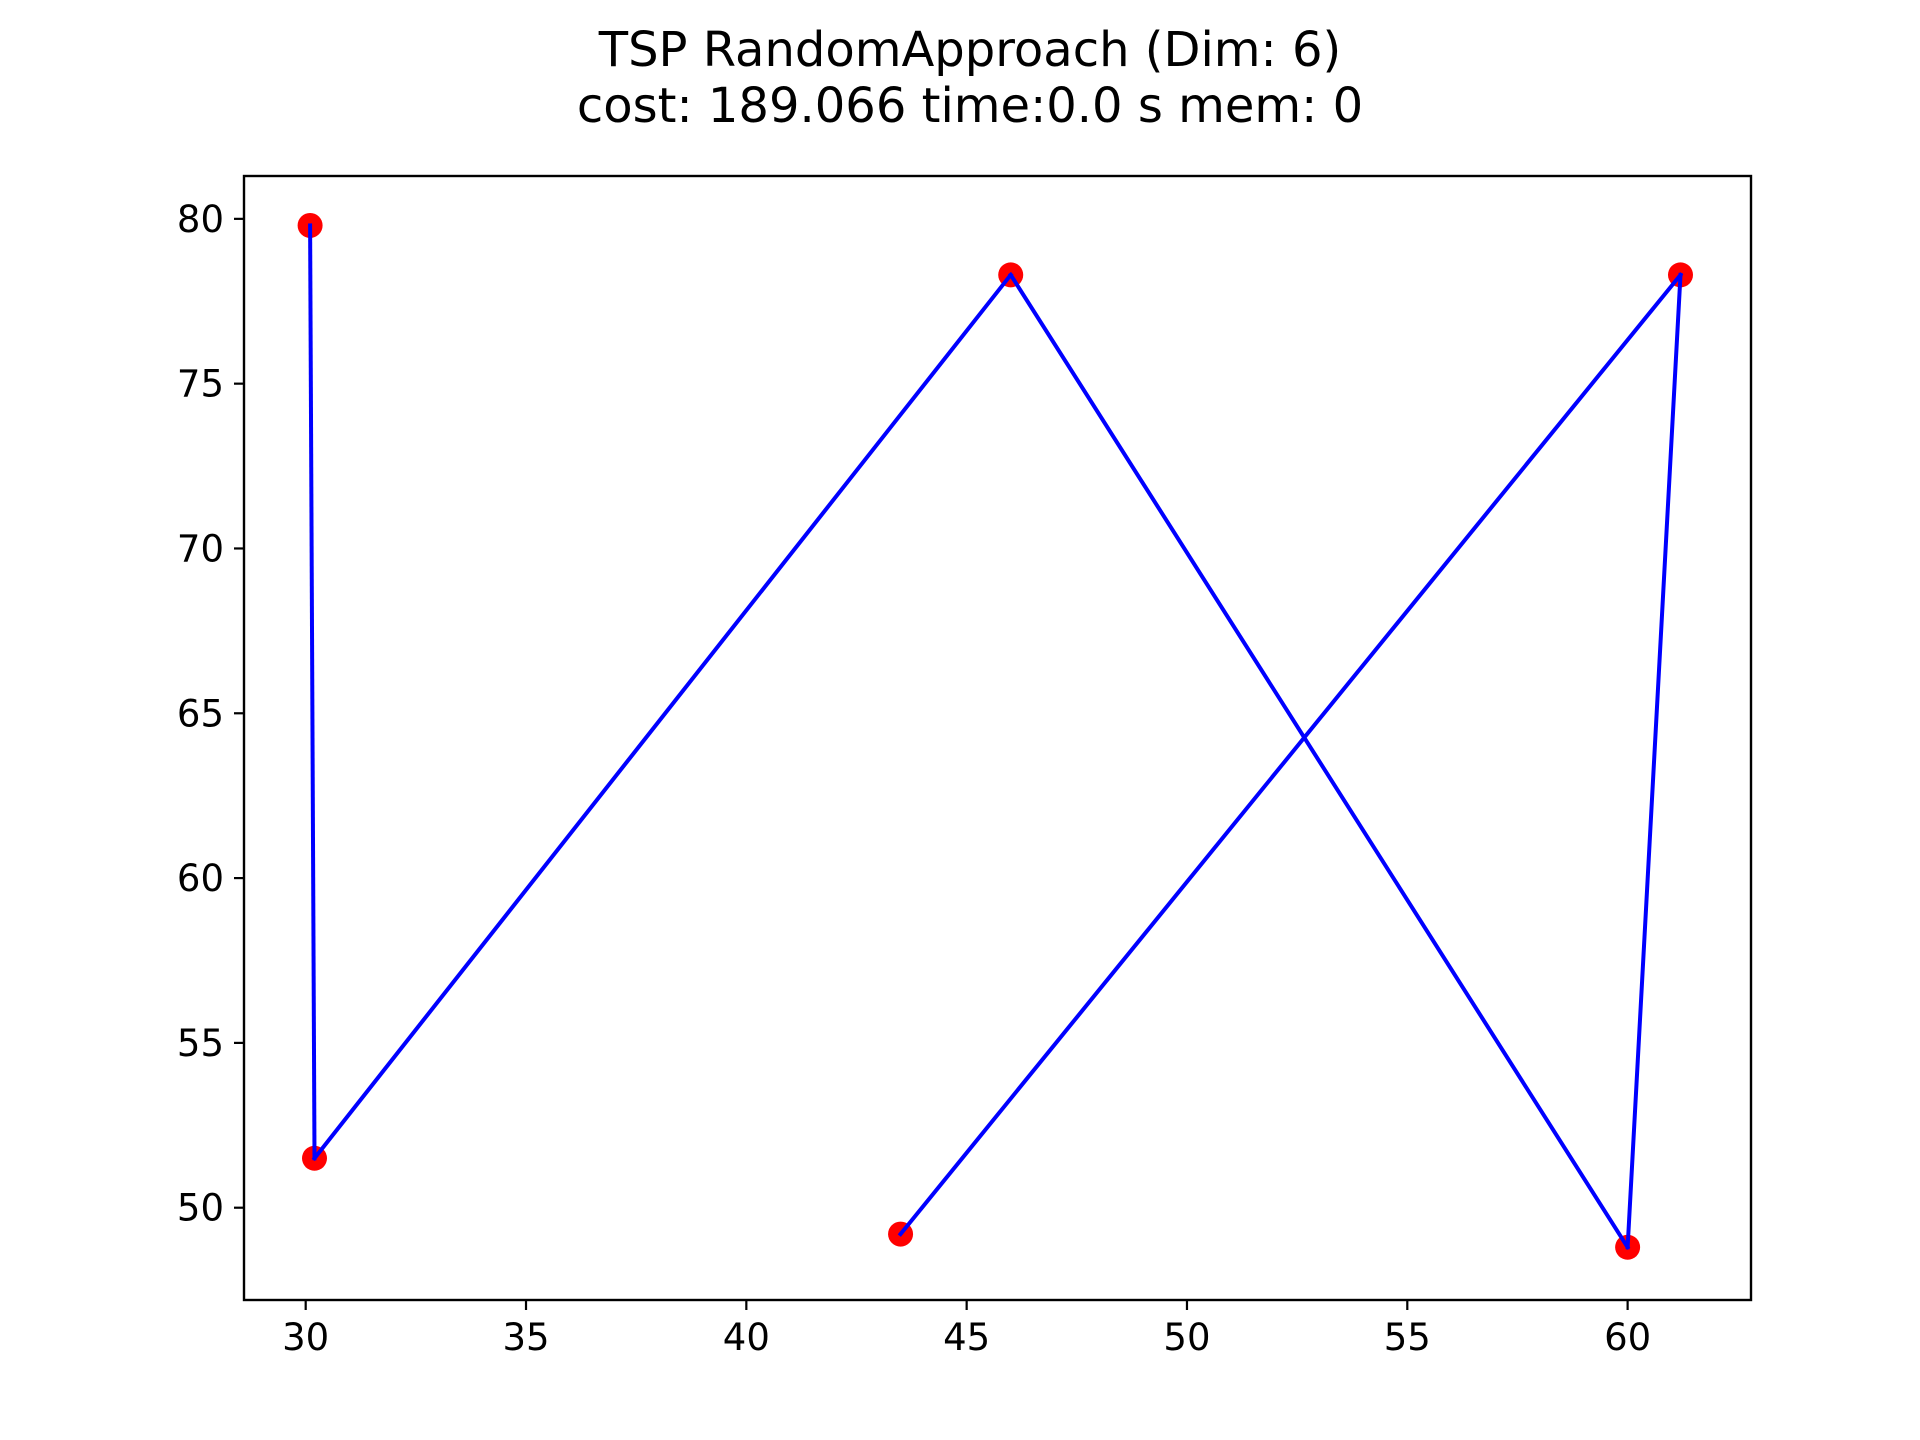  Describe the element at coordinates (200, 548) in the screenshot. I see `y-tick-label: 70` at that location.